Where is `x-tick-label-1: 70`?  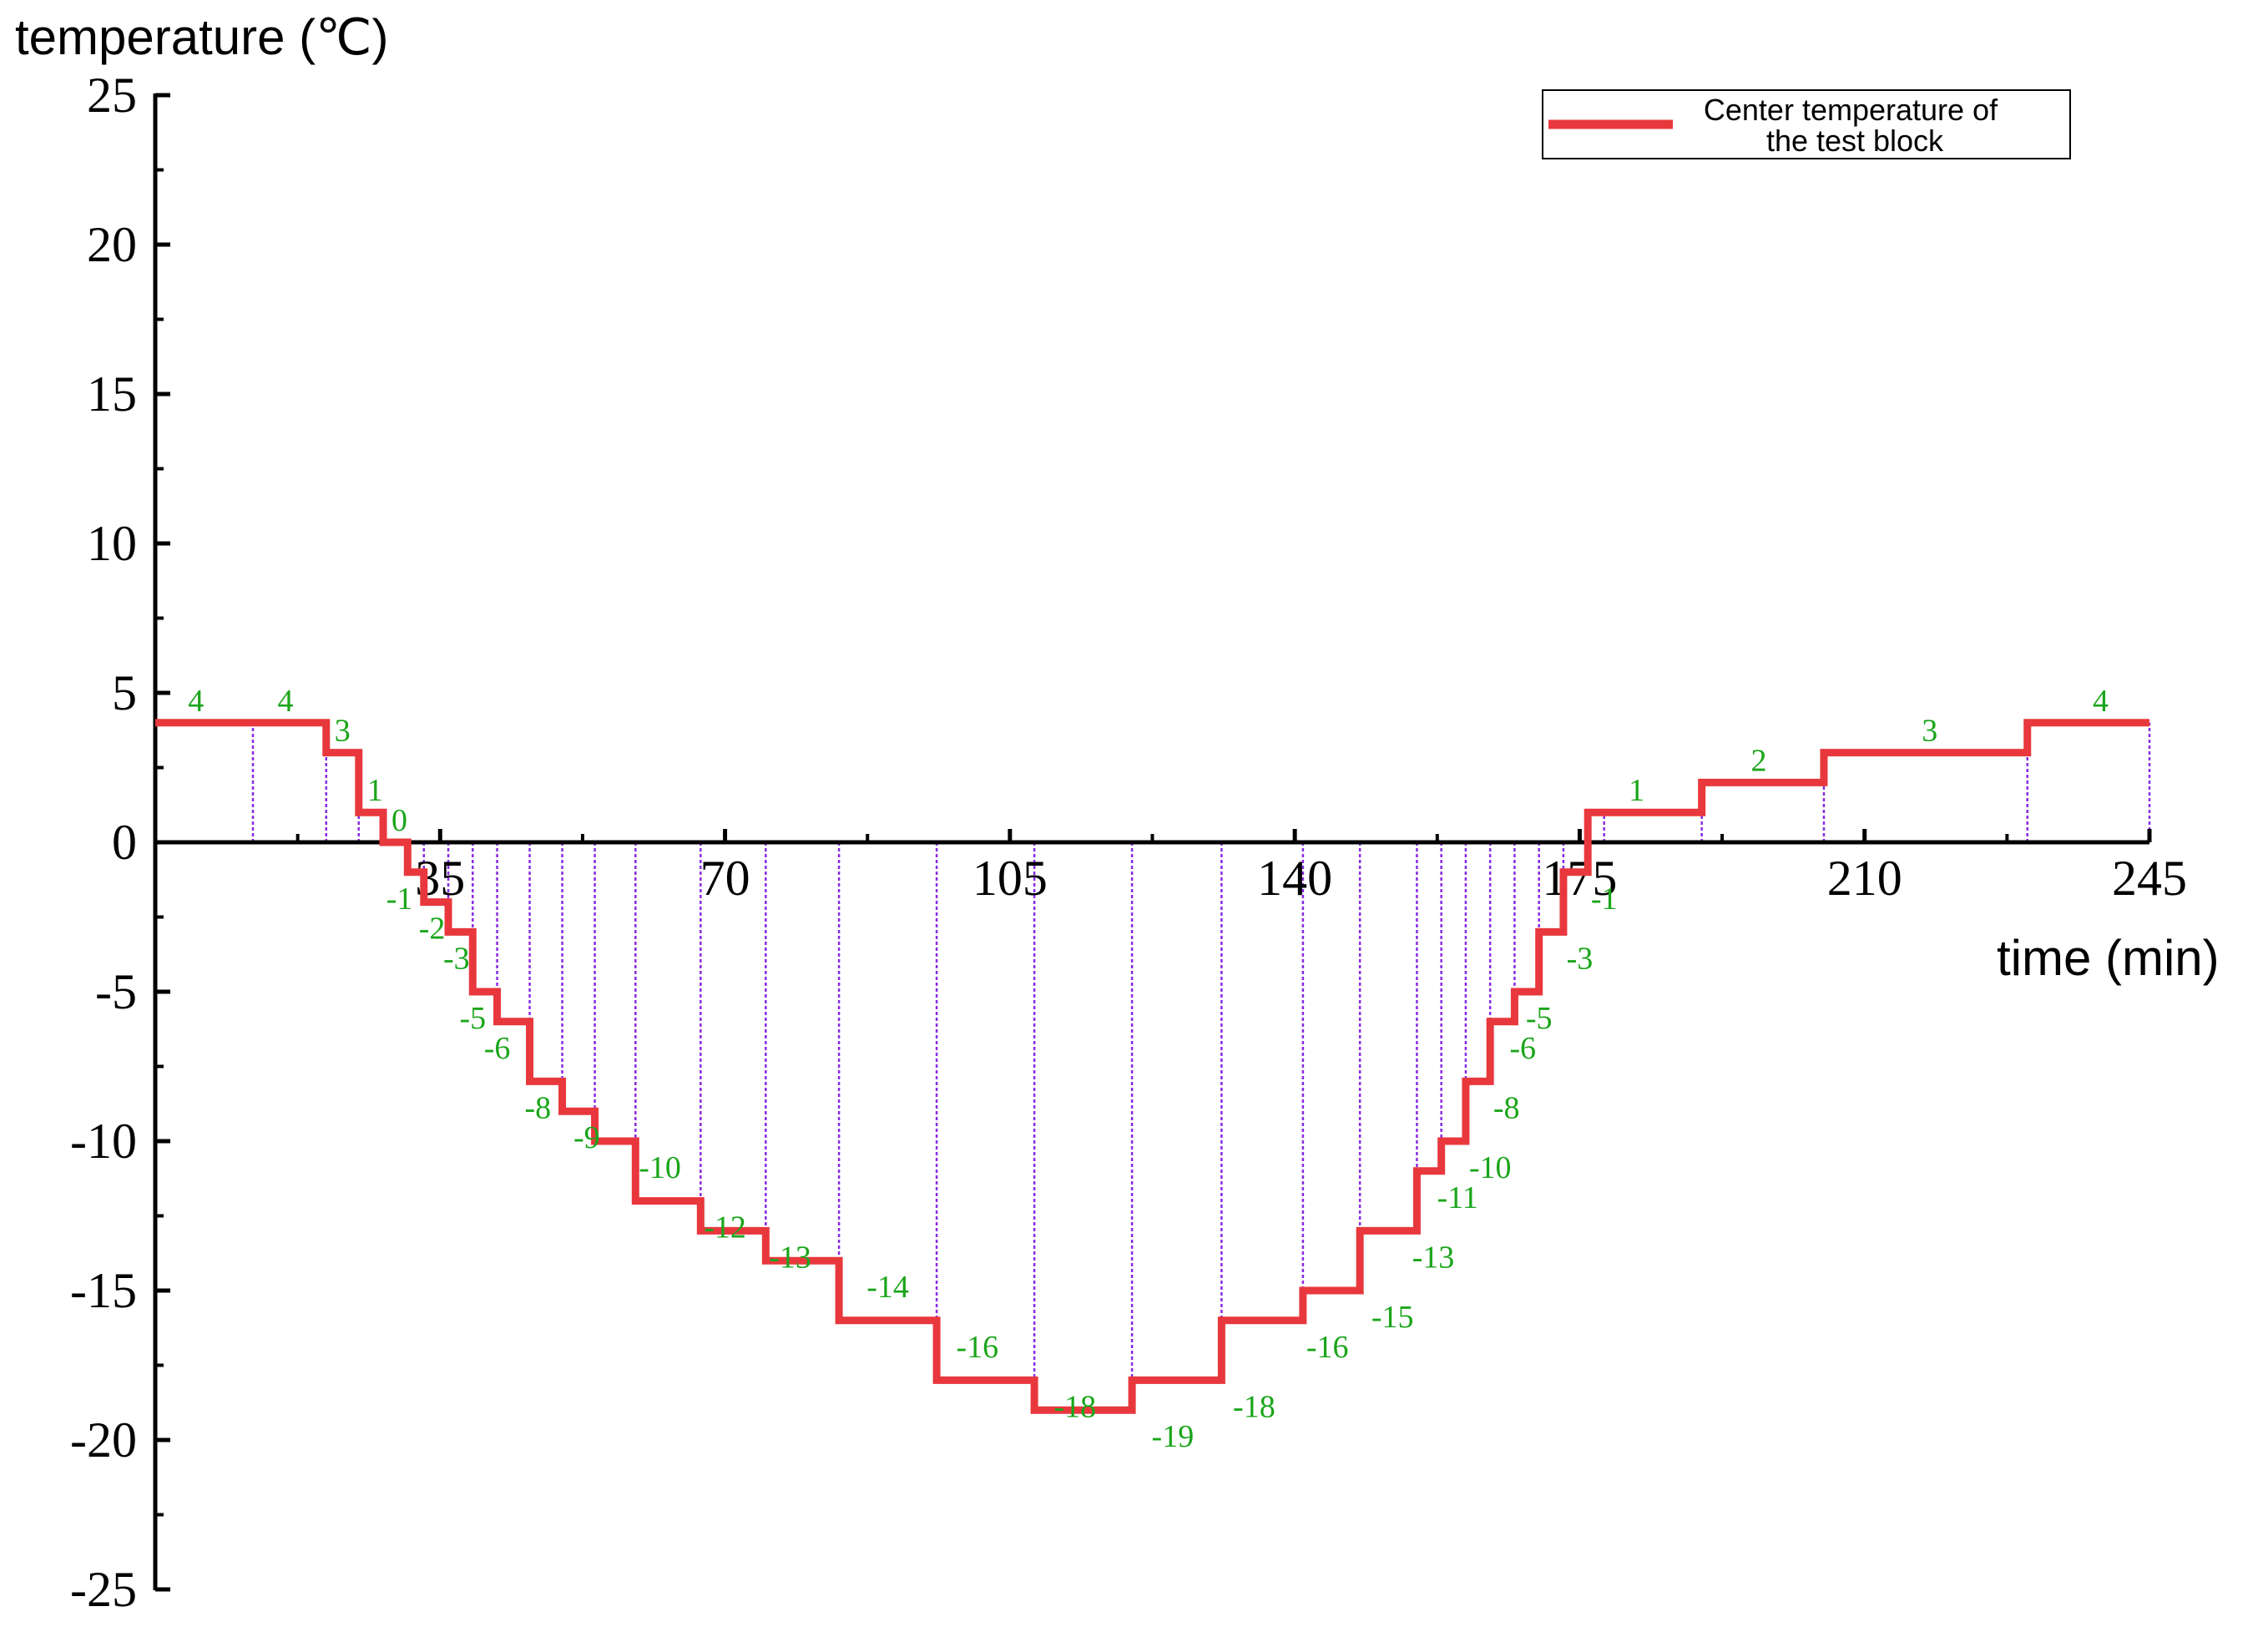 x-tick-label-1: 70 is located at coordinates (725, 878).